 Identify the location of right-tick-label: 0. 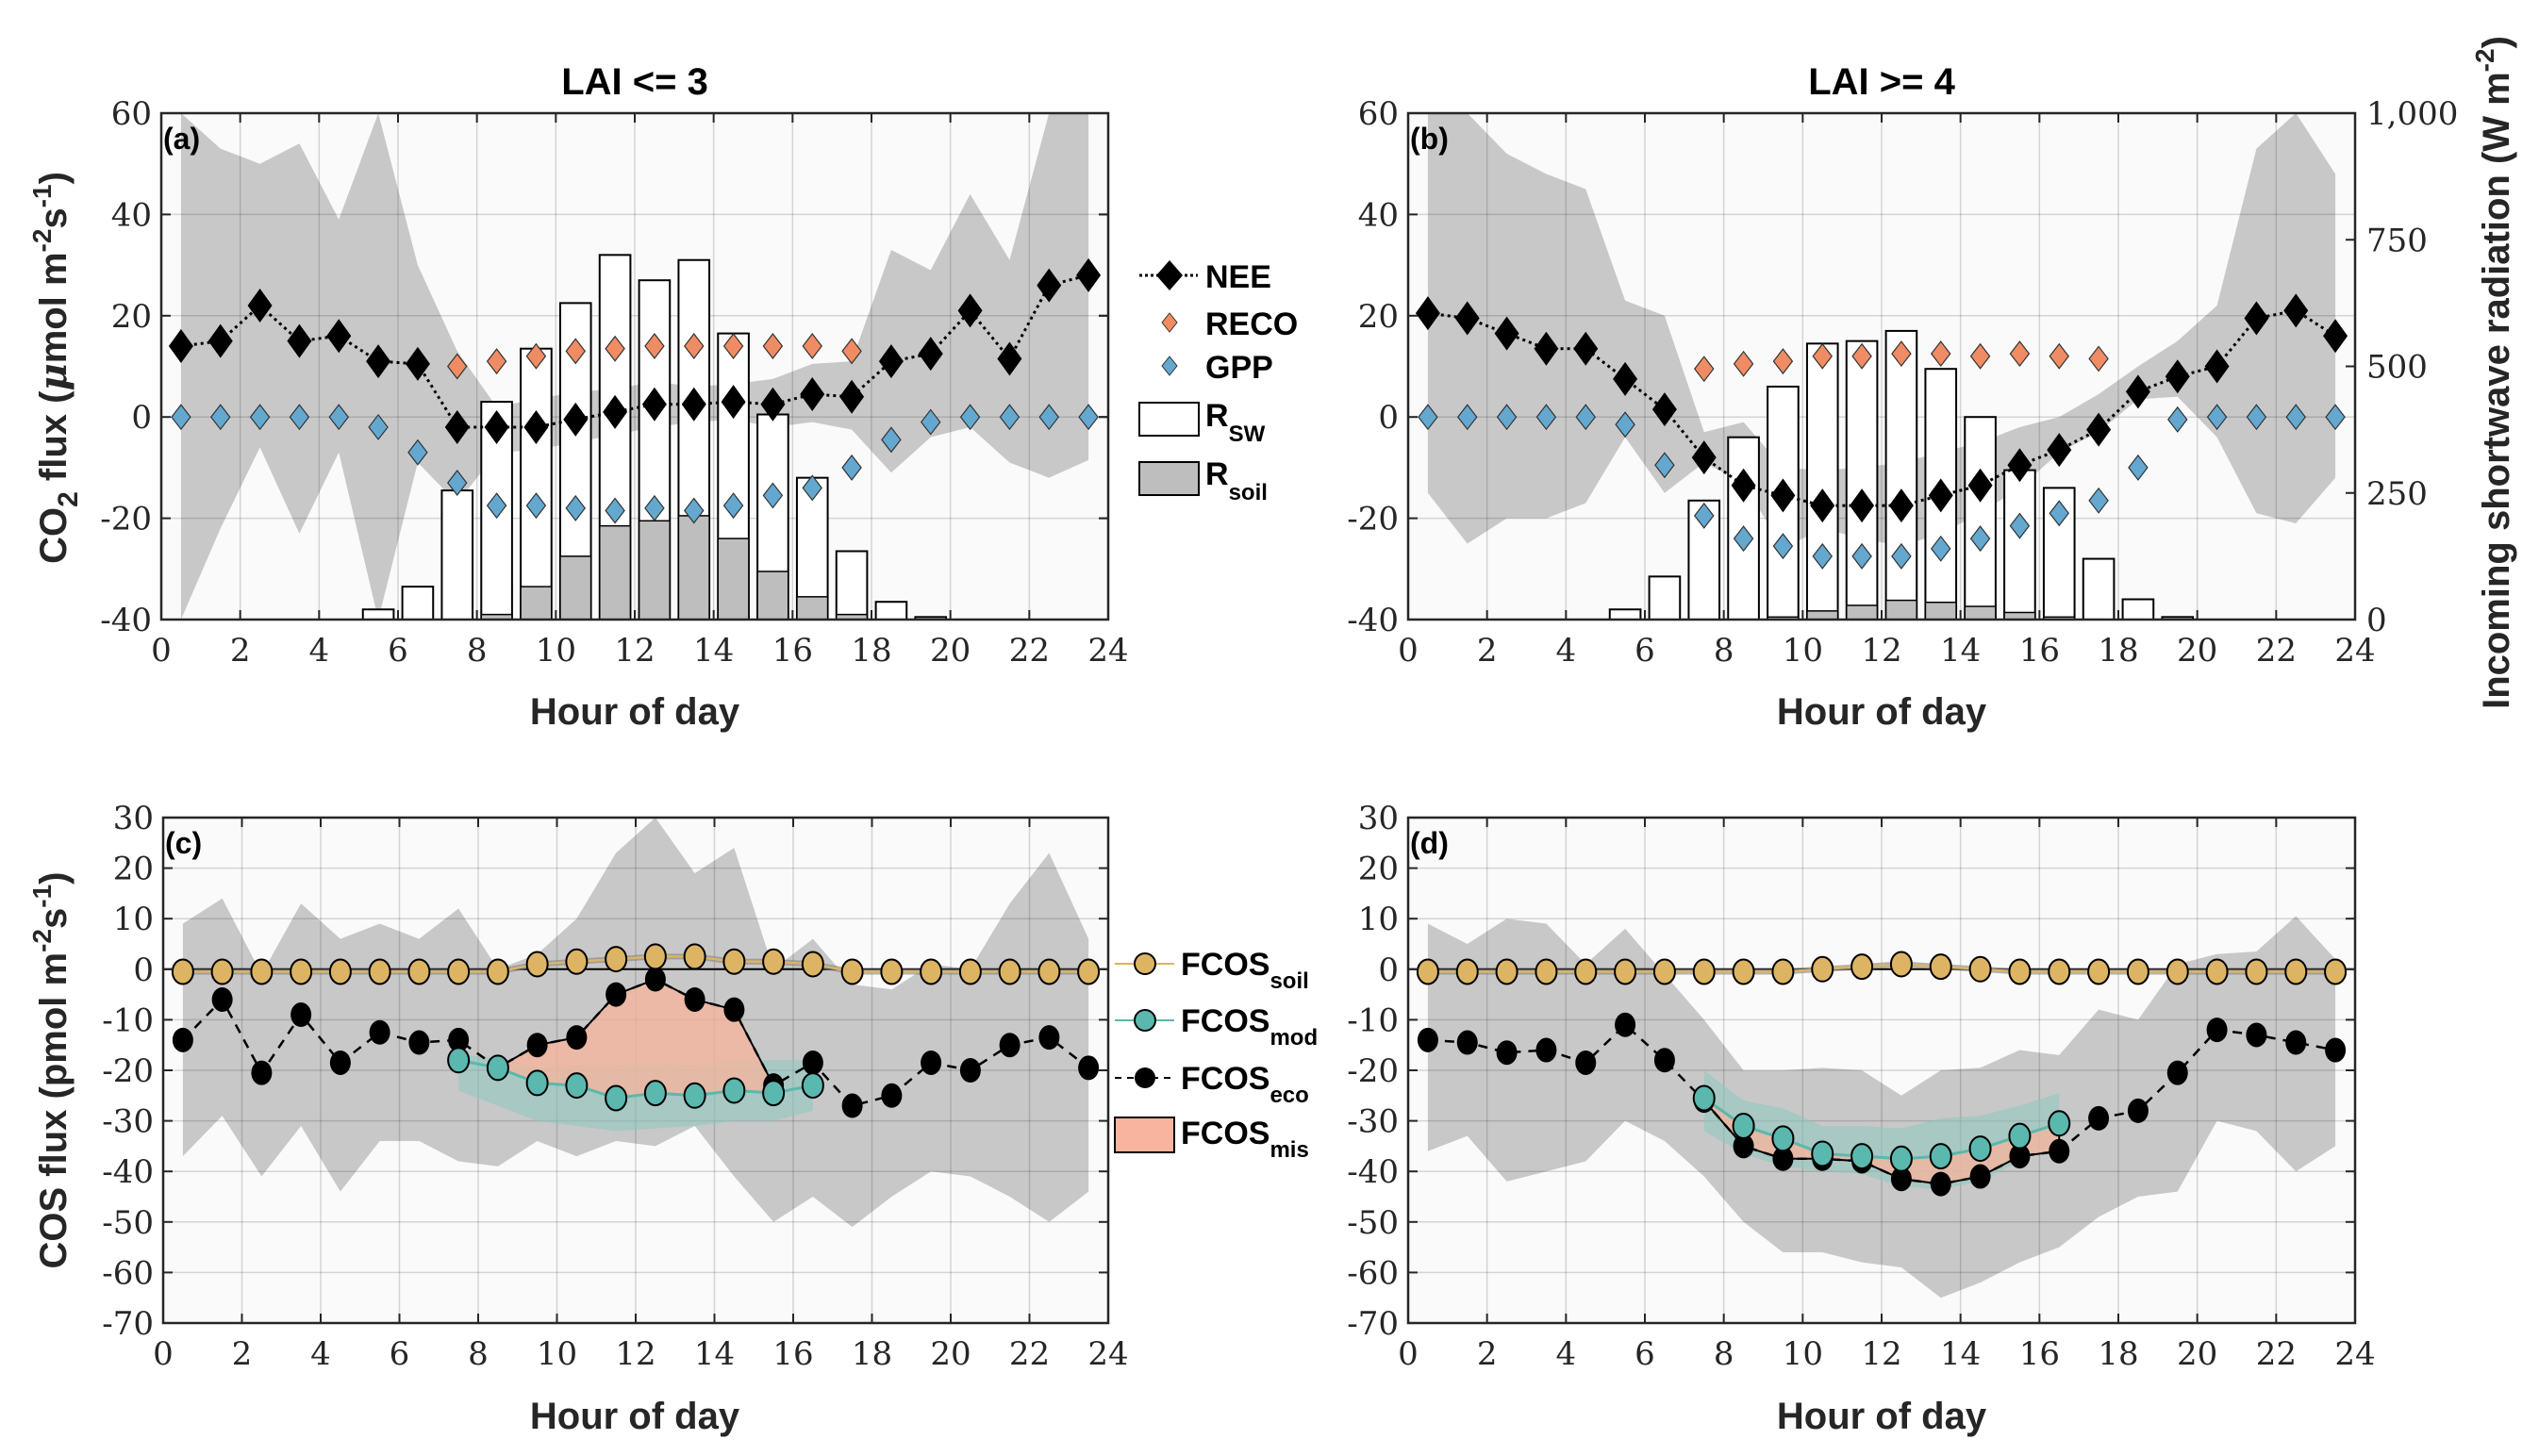
(2377, 620).